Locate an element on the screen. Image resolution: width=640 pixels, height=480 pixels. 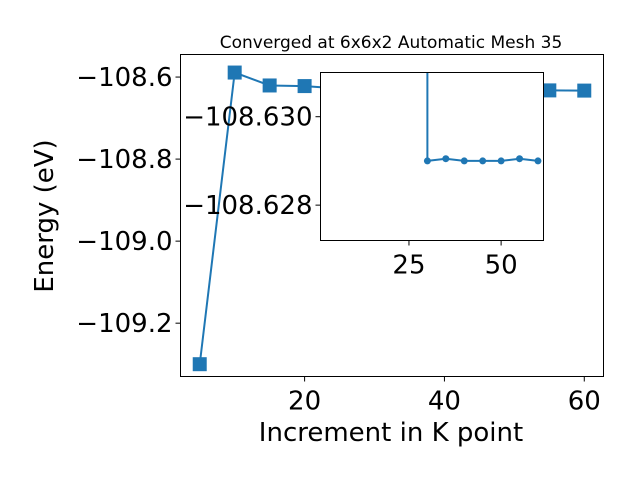
y-tick-label: −109.2 is located at coordinates (124, 324).